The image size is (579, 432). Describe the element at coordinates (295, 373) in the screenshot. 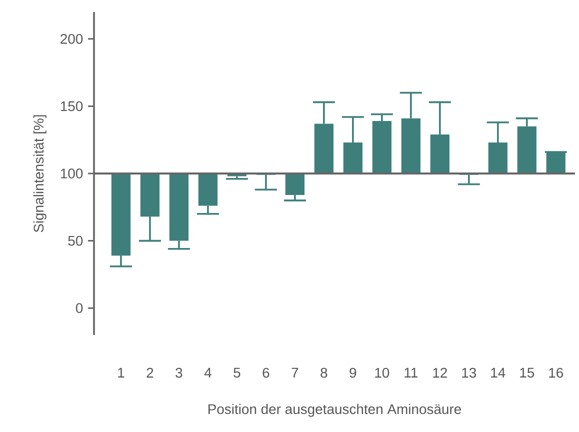

I see `x-tick-label: 7` at that location.